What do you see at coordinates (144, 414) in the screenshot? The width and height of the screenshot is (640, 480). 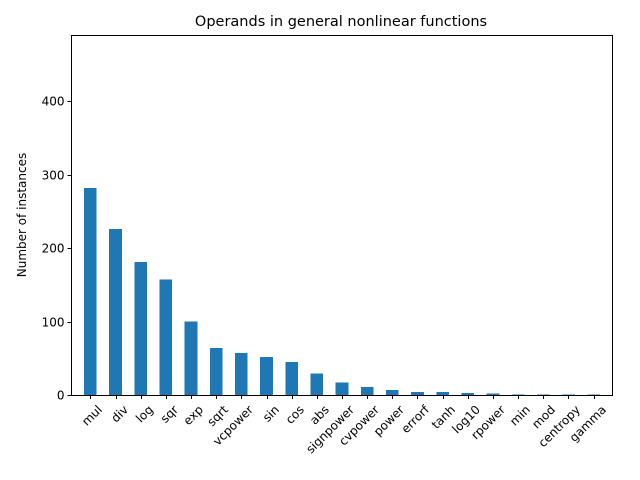 I see `x-tick-label-log: log` at bounding box center [144, 414].